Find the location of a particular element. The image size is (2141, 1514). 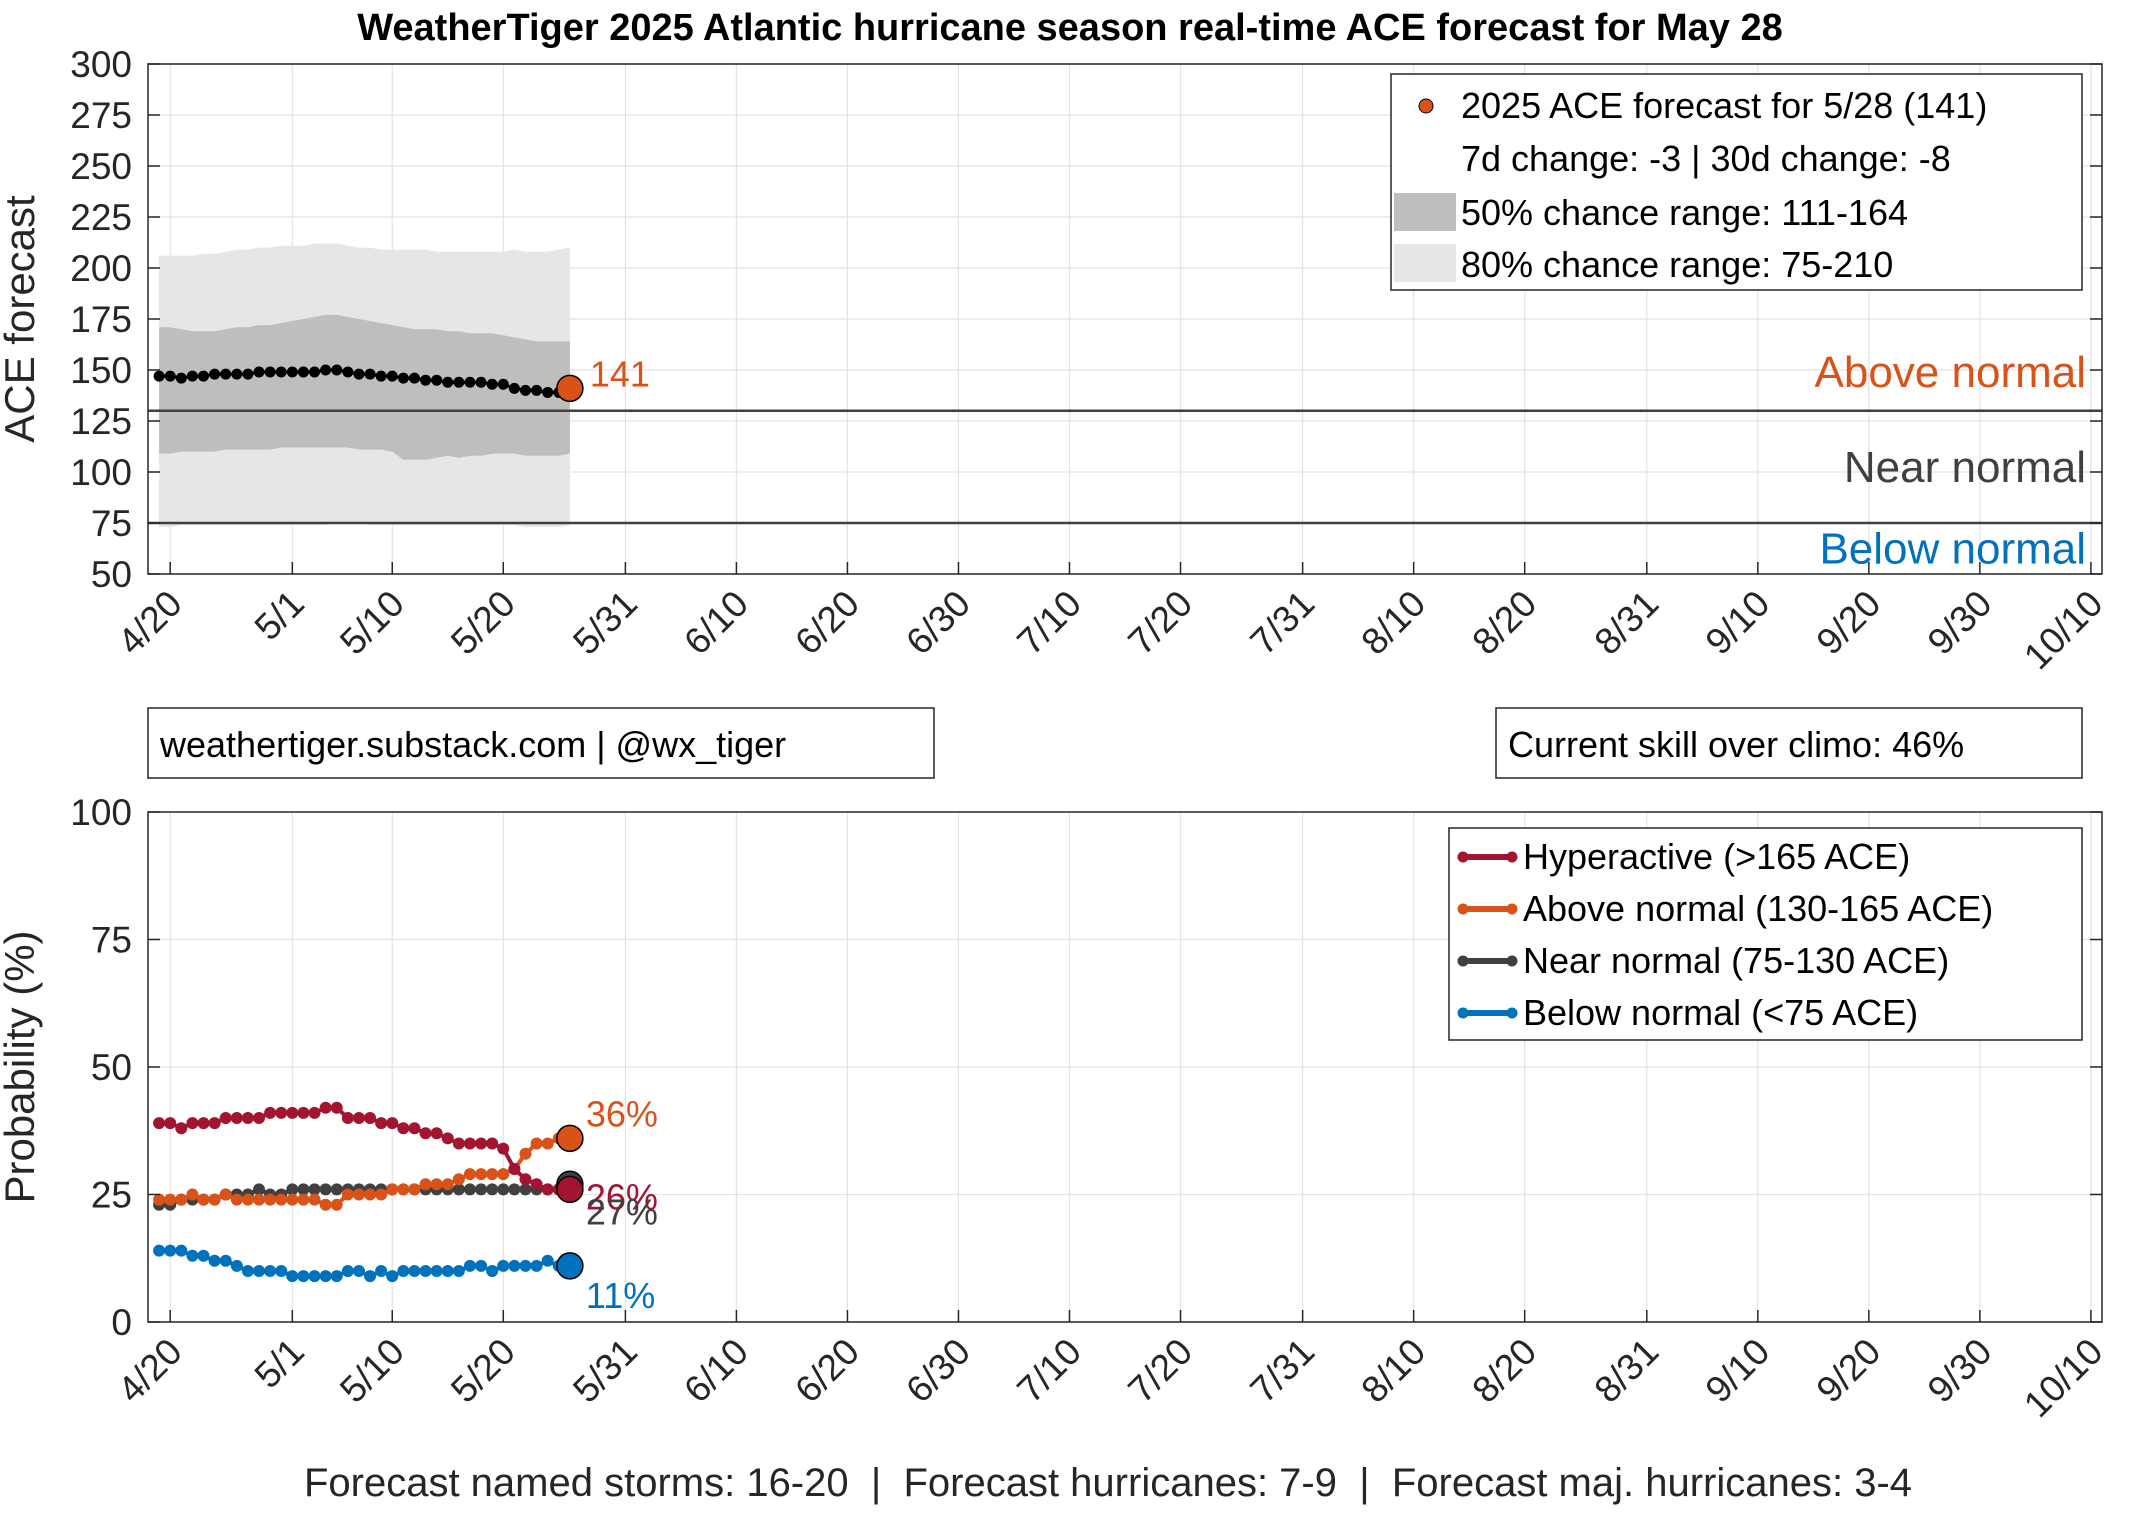

ace-range-bands is located at coordinates (364, 385).